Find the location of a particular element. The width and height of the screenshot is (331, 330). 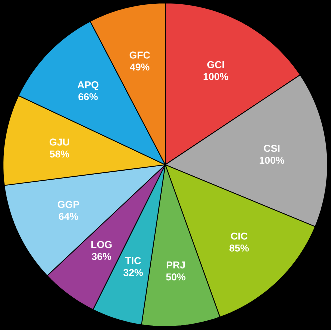

data-label: 58% is located at coordinates (60, 154).